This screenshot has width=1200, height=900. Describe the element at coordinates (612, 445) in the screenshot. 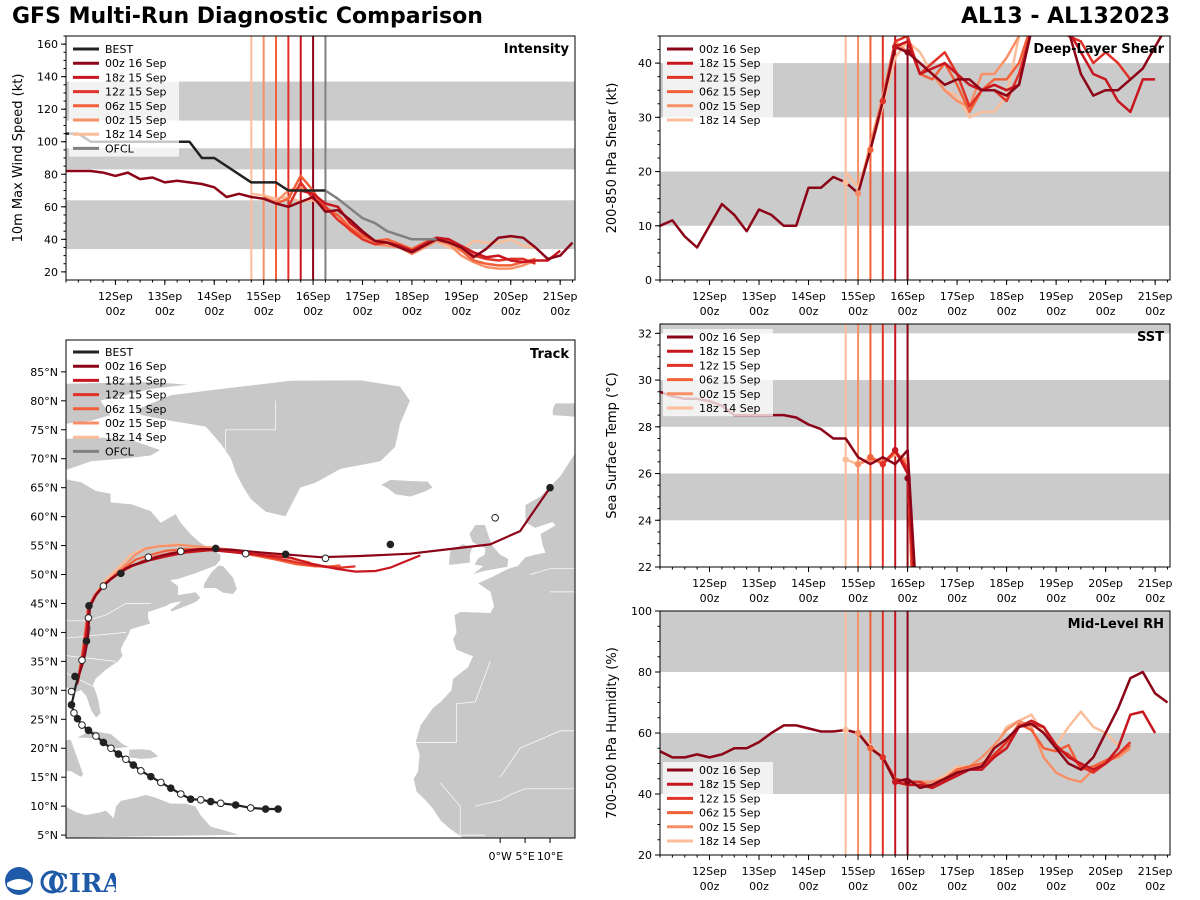

I see `sst-ylabel: Sea Surface Temp (°C)` at that location.